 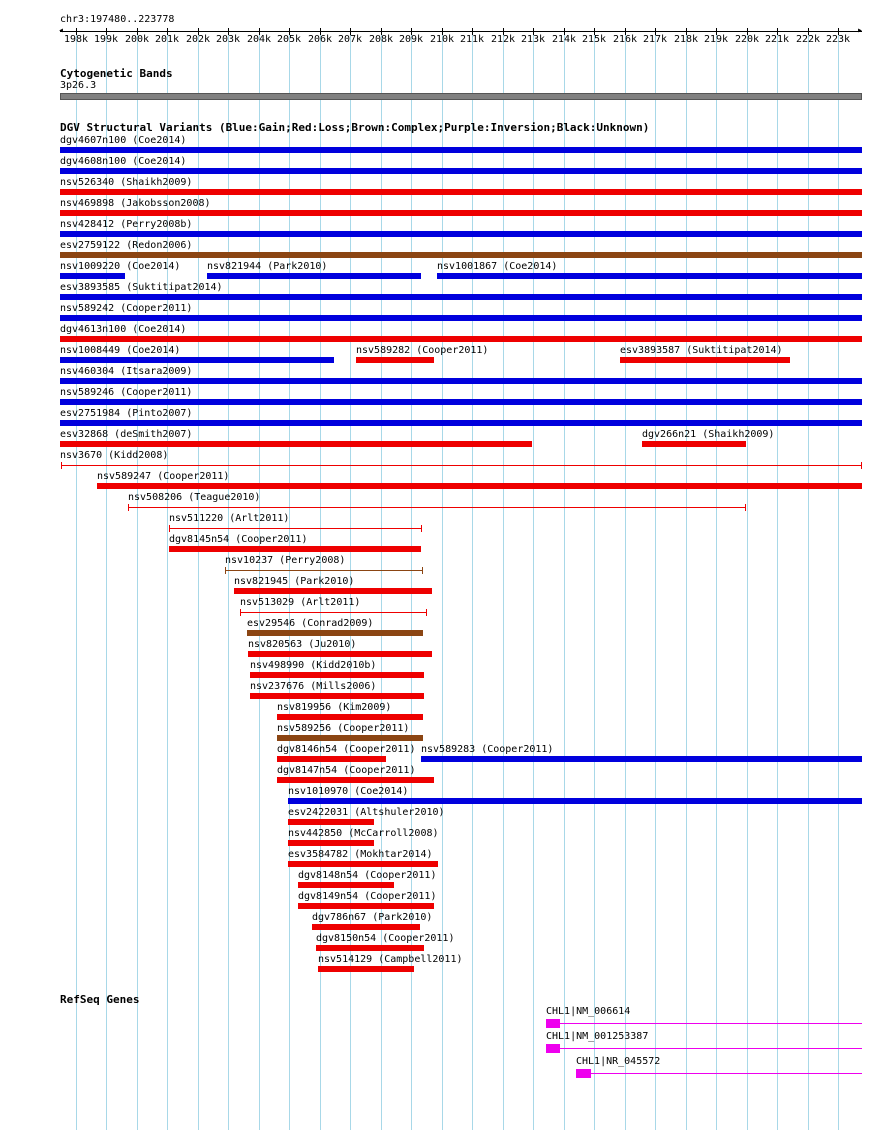 I want to click on variant-label: dgv4607n100 (Coe2014), so click(x=123, y=140).